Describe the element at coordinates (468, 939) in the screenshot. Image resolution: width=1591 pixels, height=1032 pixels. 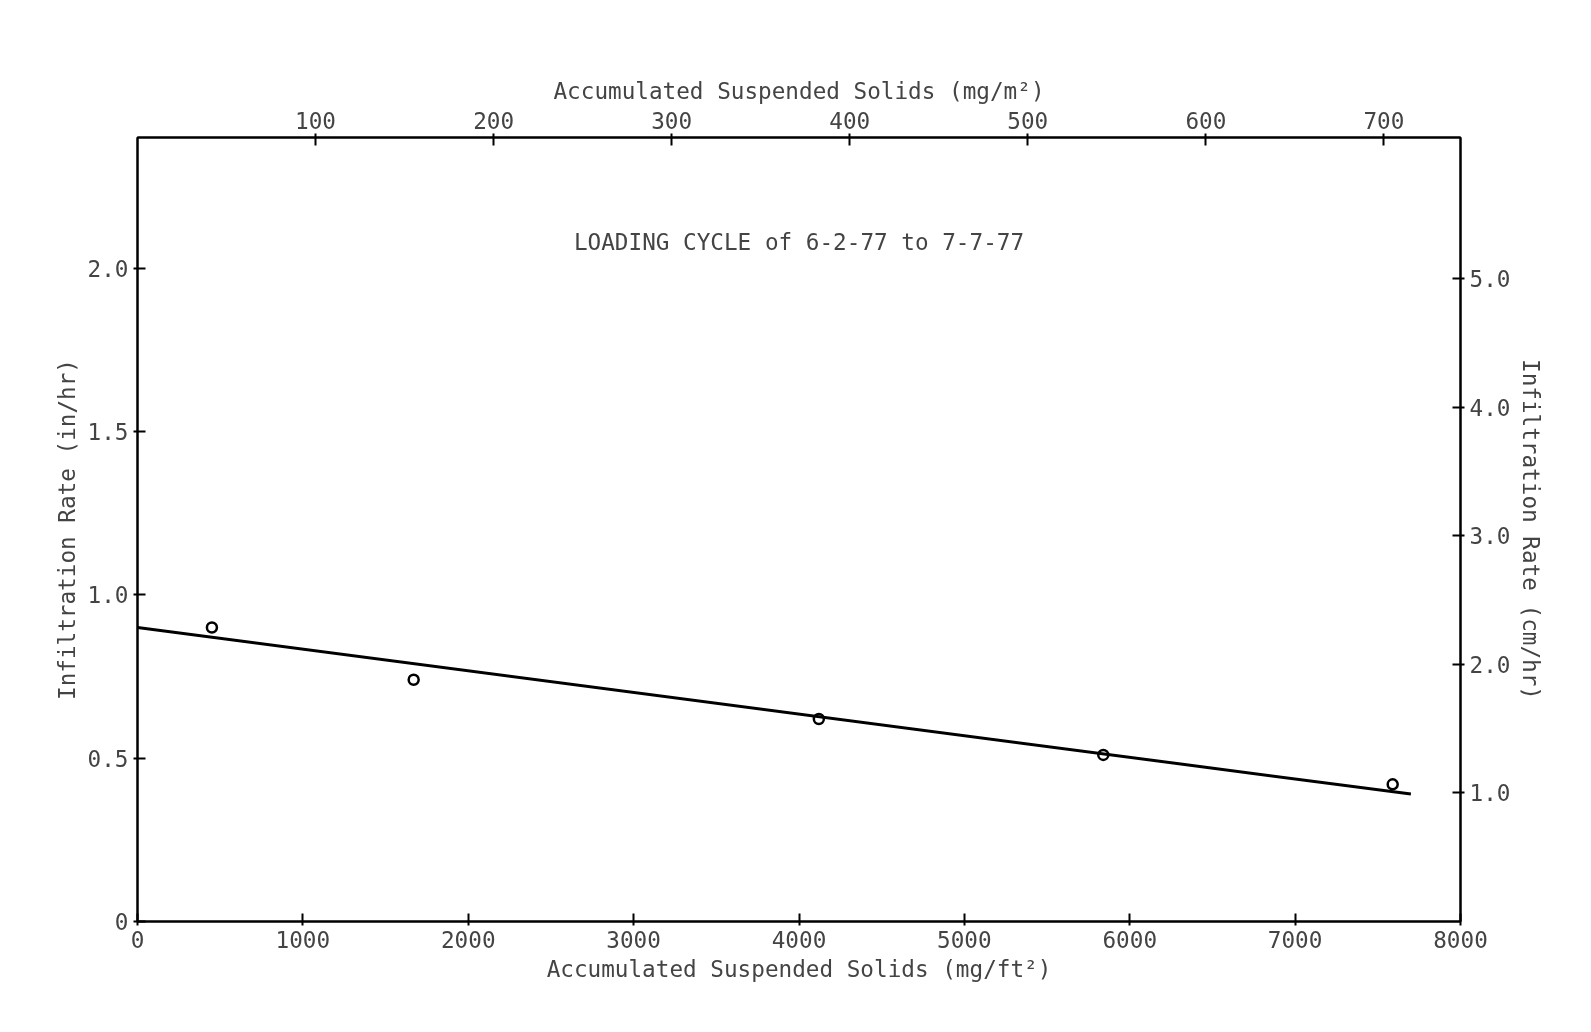
I see `x-tick-label: 2000` at that location.